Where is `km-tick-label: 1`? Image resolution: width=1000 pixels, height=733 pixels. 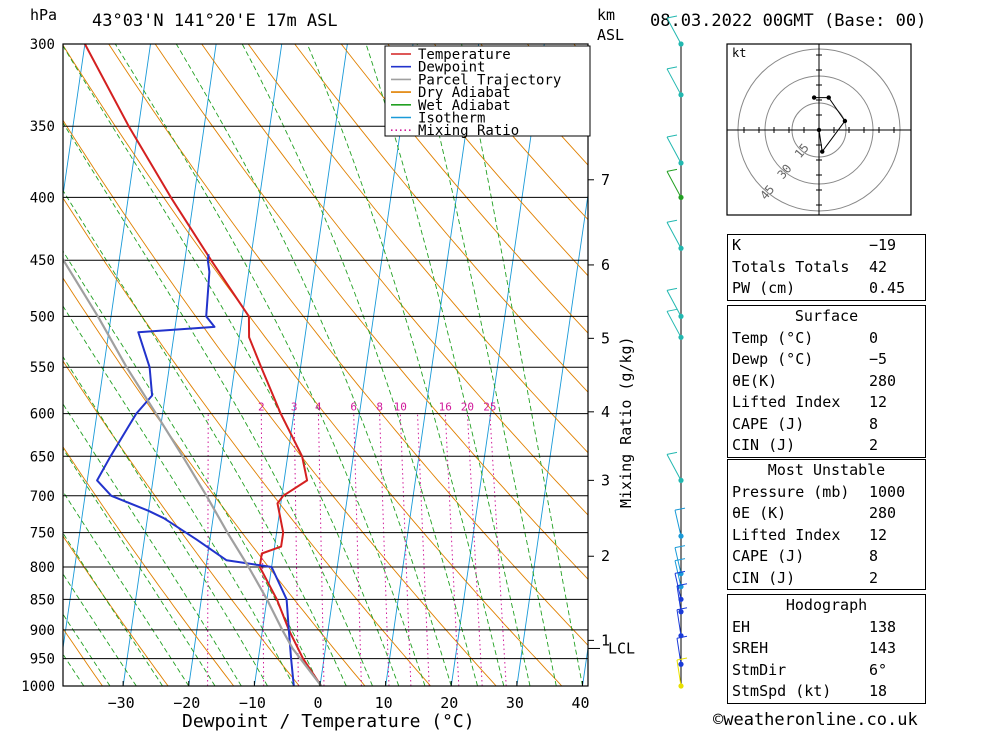 km-tick-label: 1 is located at coordinates (605, 640).